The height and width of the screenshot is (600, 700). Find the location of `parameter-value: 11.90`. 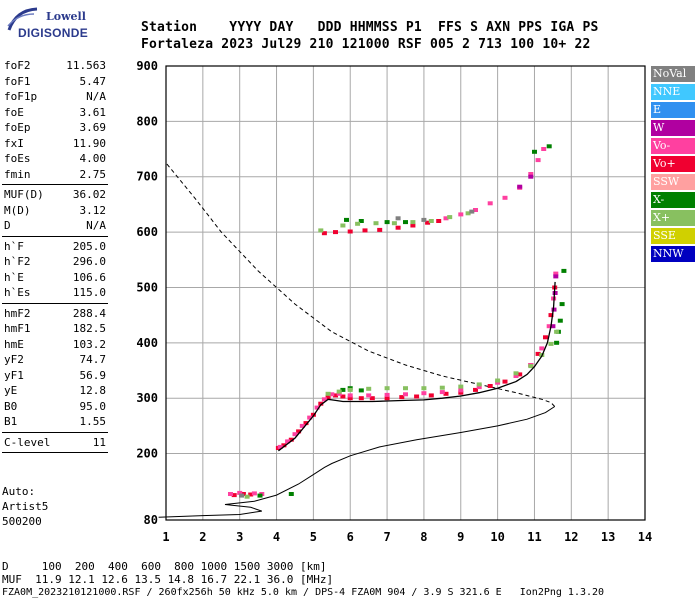

parameter-value: 11.90 is located at coordinates (89, 143).